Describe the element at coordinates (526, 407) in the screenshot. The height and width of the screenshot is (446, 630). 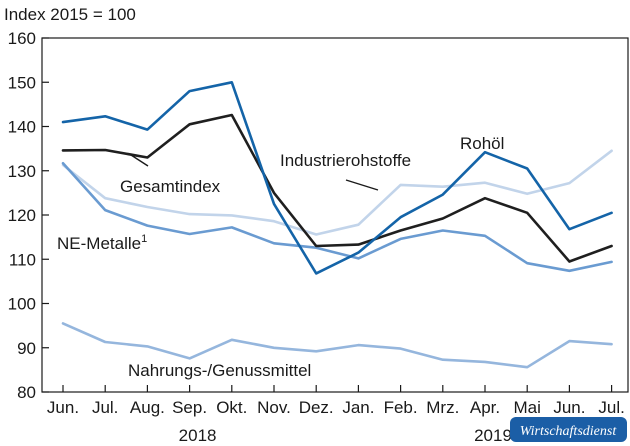
I see `x-tick-label: Mai` at that location.